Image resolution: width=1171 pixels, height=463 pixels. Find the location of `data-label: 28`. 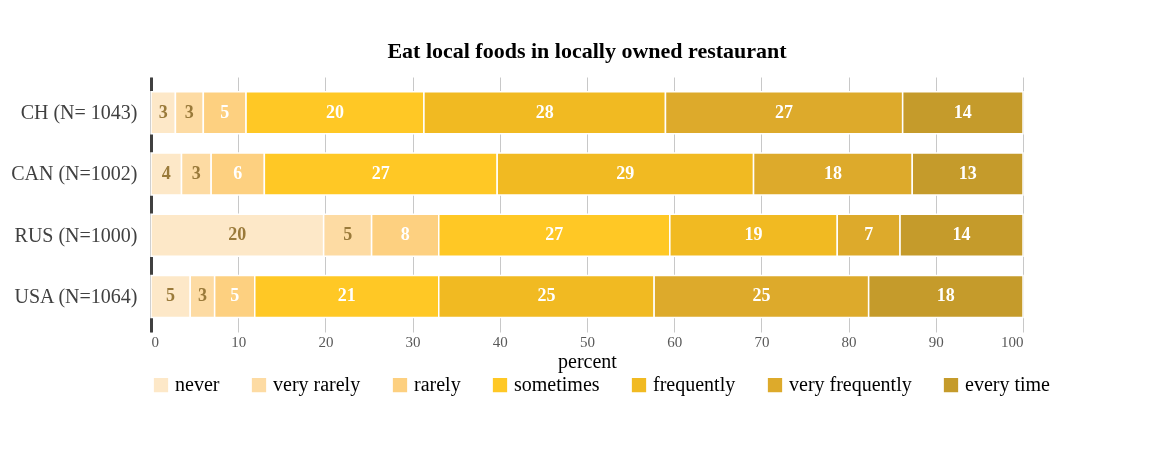

data-label: 28 is located at coordinates (544, 111).